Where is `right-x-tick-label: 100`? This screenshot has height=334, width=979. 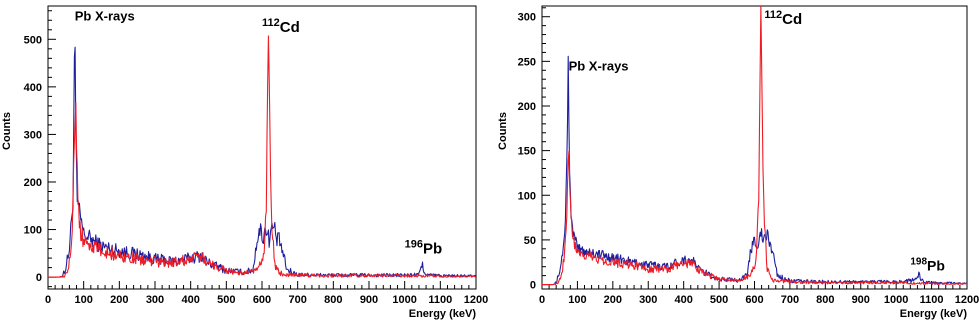 right-x-tick-label: 100 is located at coordinates (577, 300).